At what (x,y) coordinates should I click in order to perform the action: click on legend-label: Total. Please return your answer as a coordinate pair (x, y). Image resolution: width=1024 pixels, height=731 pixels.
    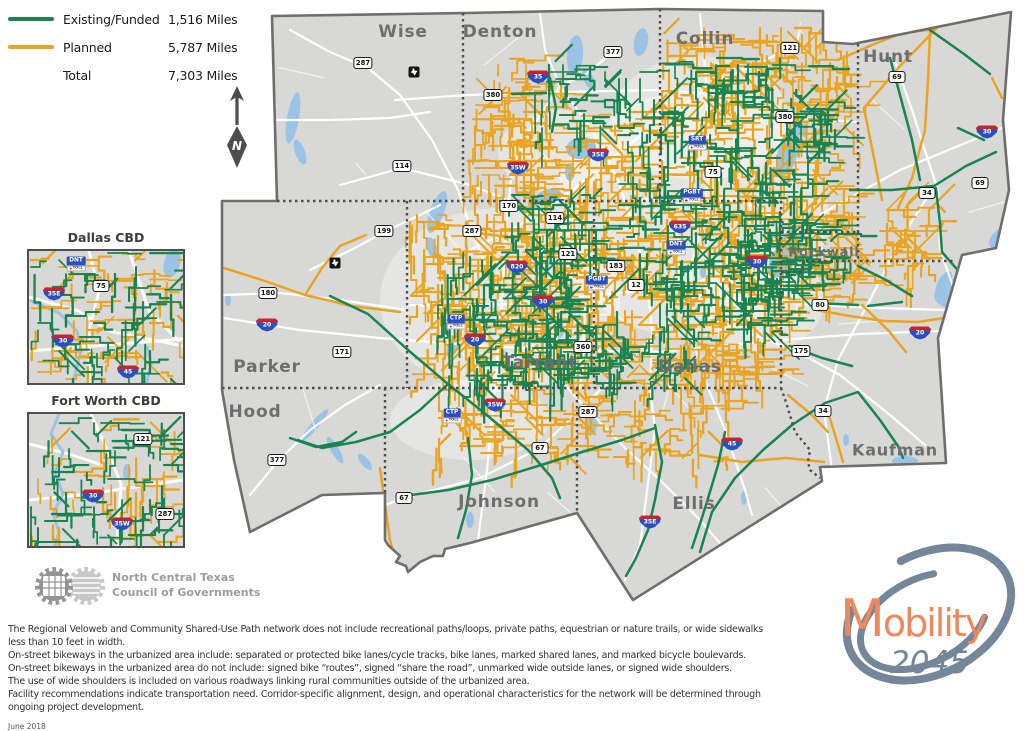
    Looking at the image, I should click on (77, 75).